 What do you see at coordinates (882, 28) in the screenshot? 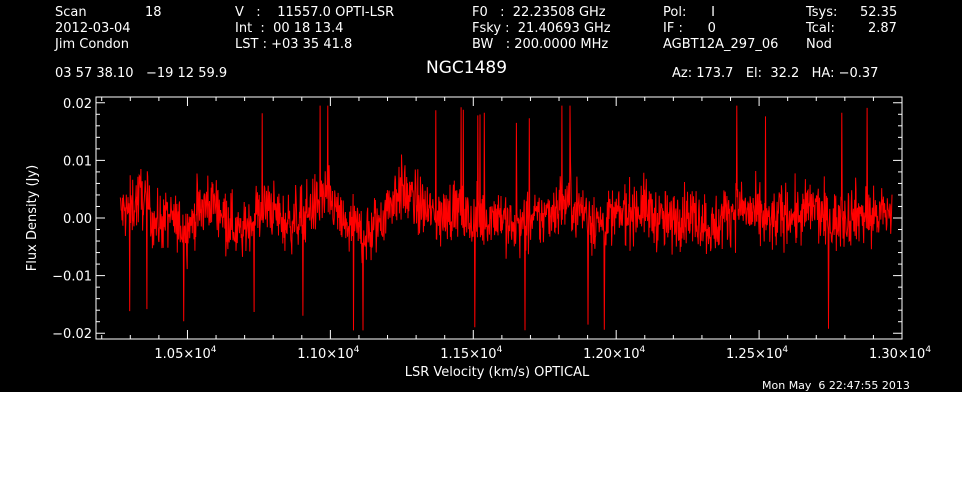
I see `tcal-value: 2.87` at bounding box center [882, 28].